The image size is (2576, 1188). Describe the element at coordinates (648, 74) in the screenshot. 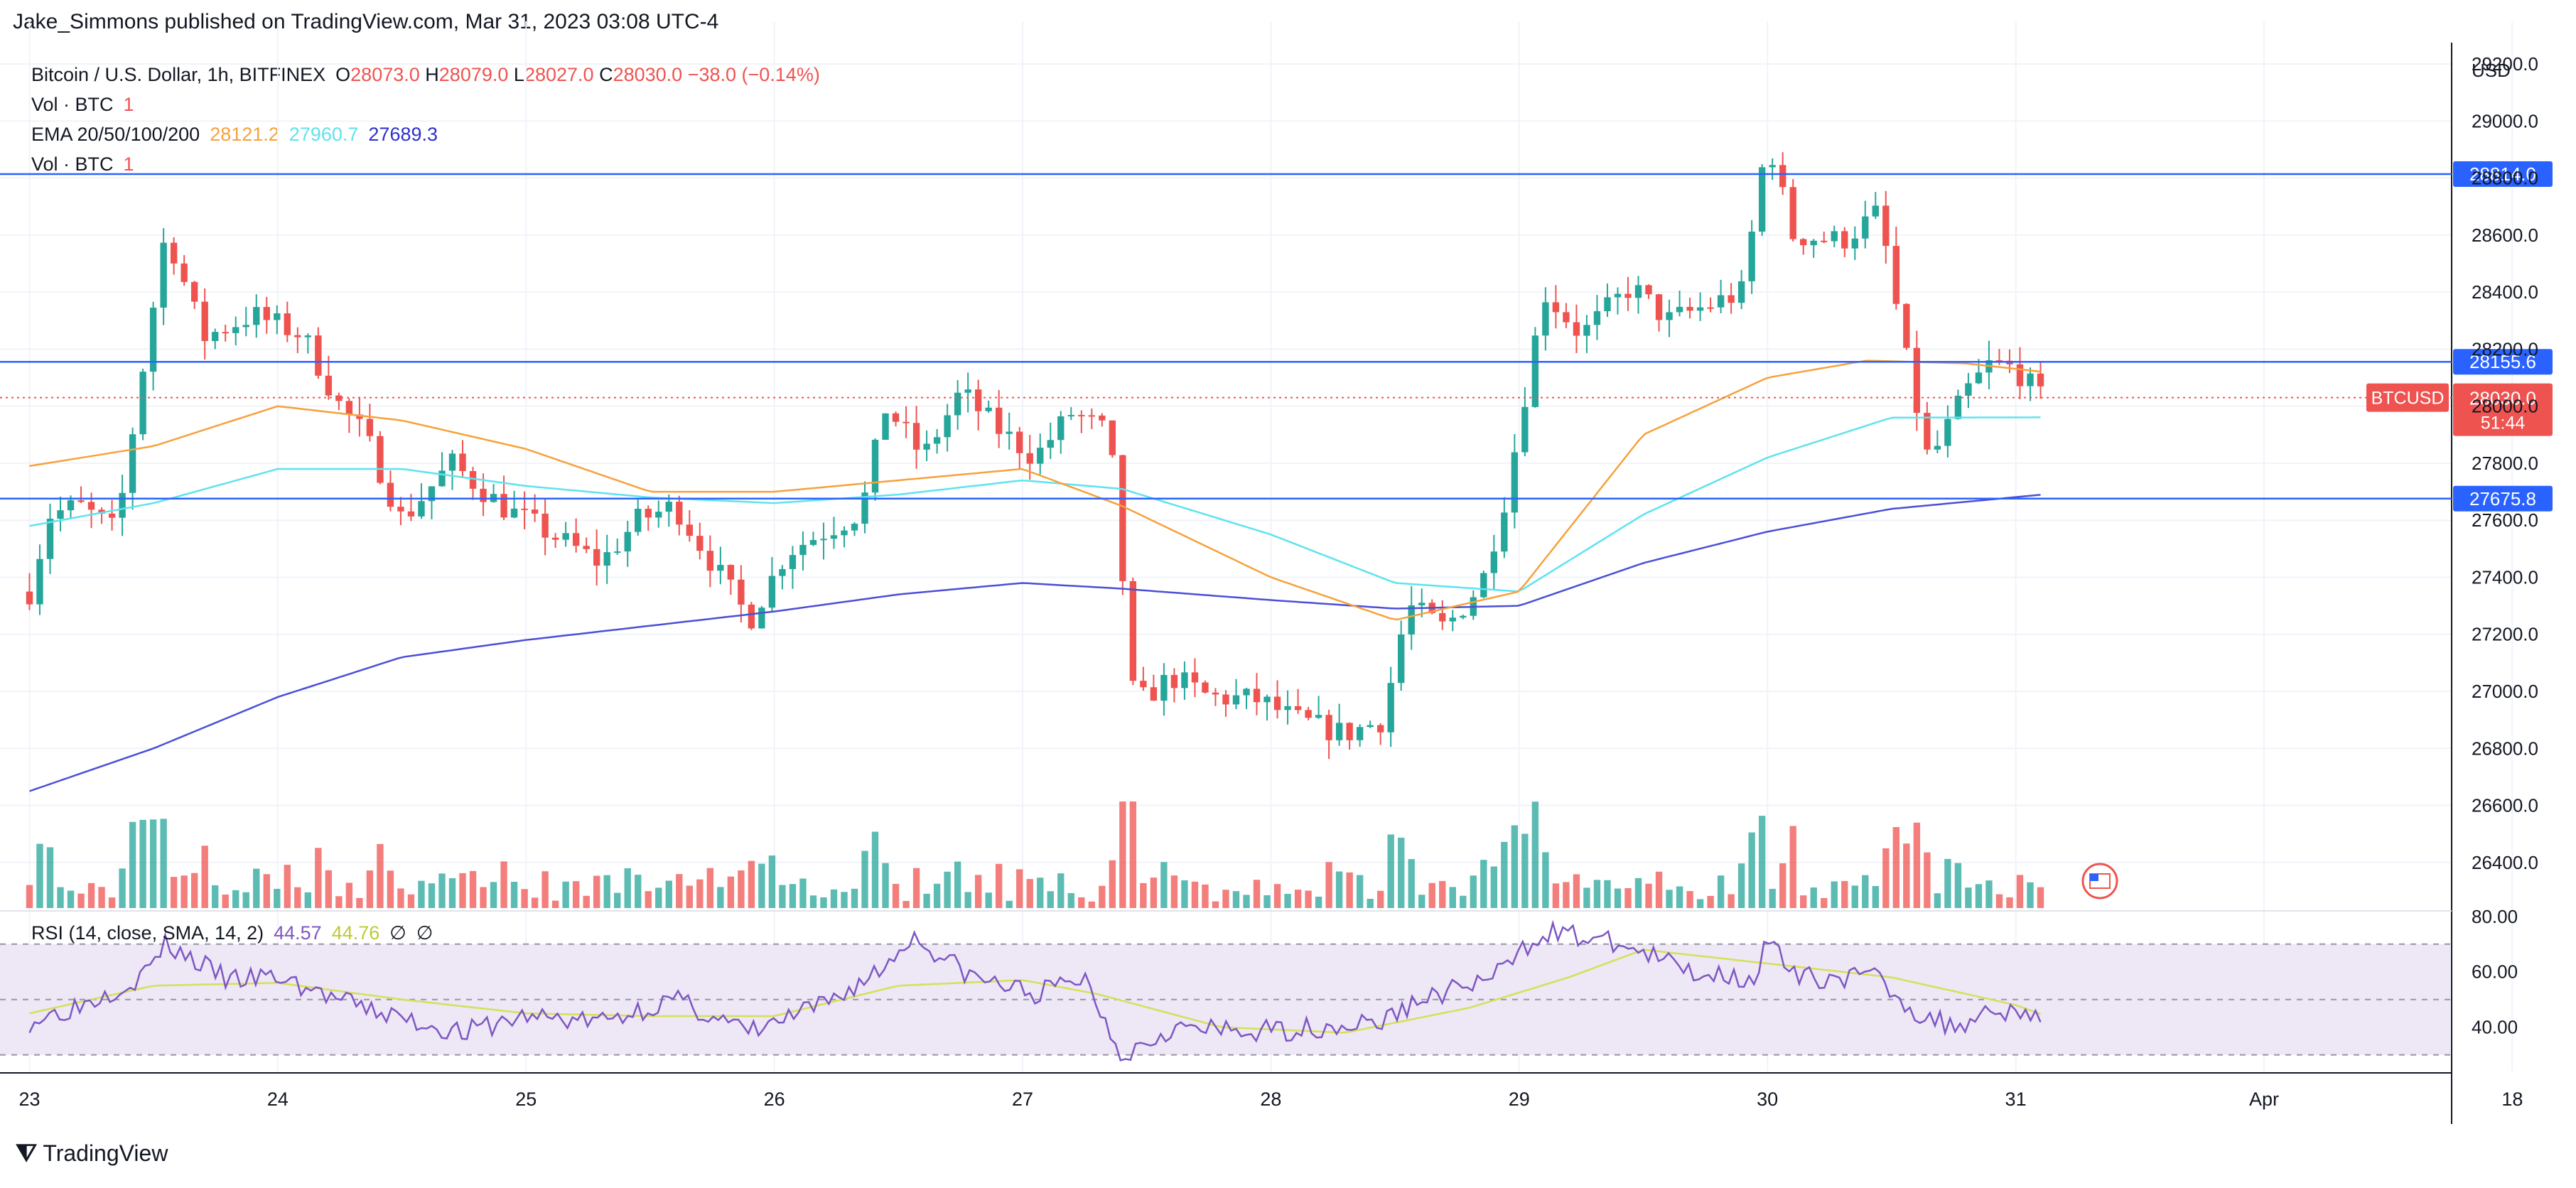

I see `close-value: 28030.0` at that location.